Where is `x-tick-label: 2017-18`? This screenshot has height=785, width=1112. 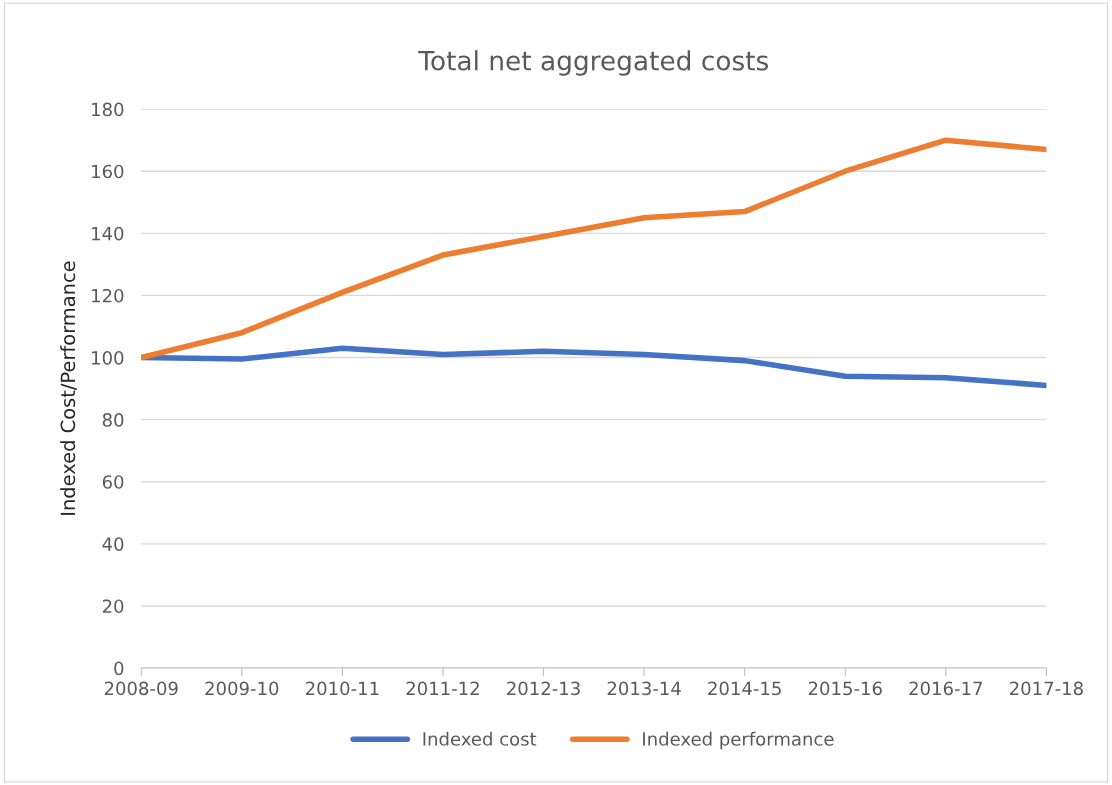 x-tick-label: 2017-18 is located at coordinates (1046, 688).